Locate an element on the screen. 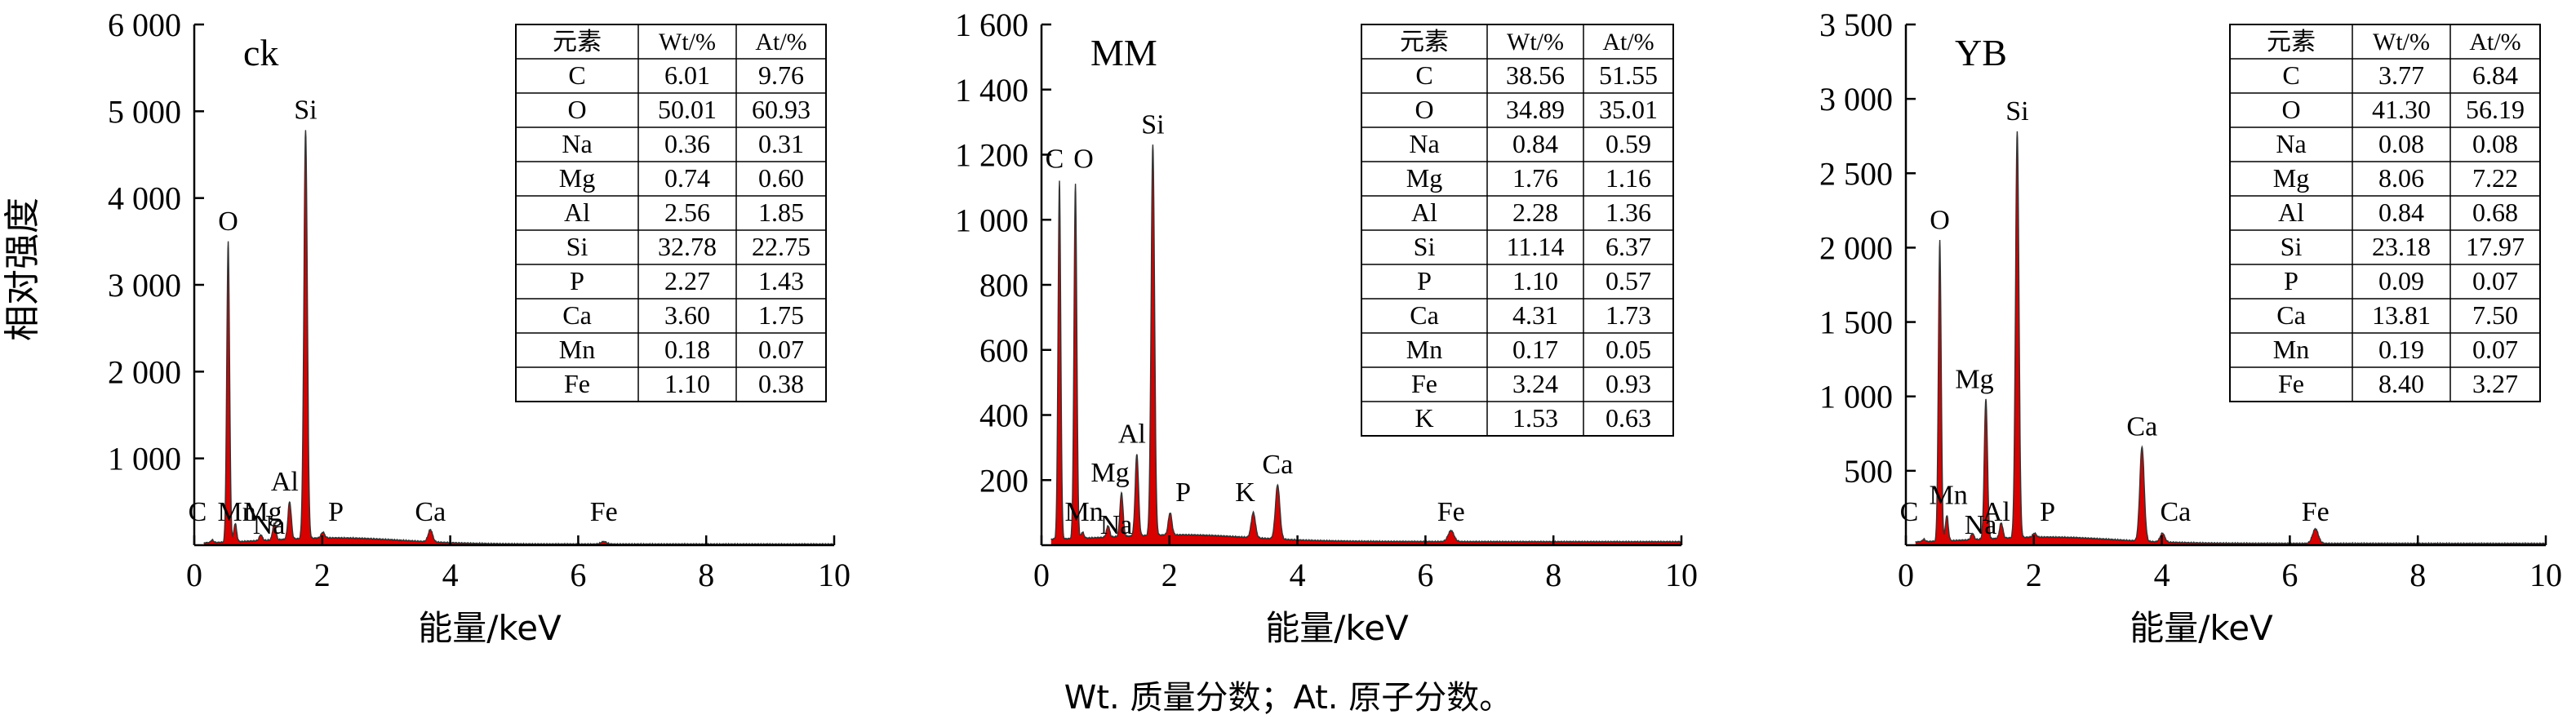 The image size is (2576, 728). table-cell: 0.08 is located at coordinates (2401, 144).